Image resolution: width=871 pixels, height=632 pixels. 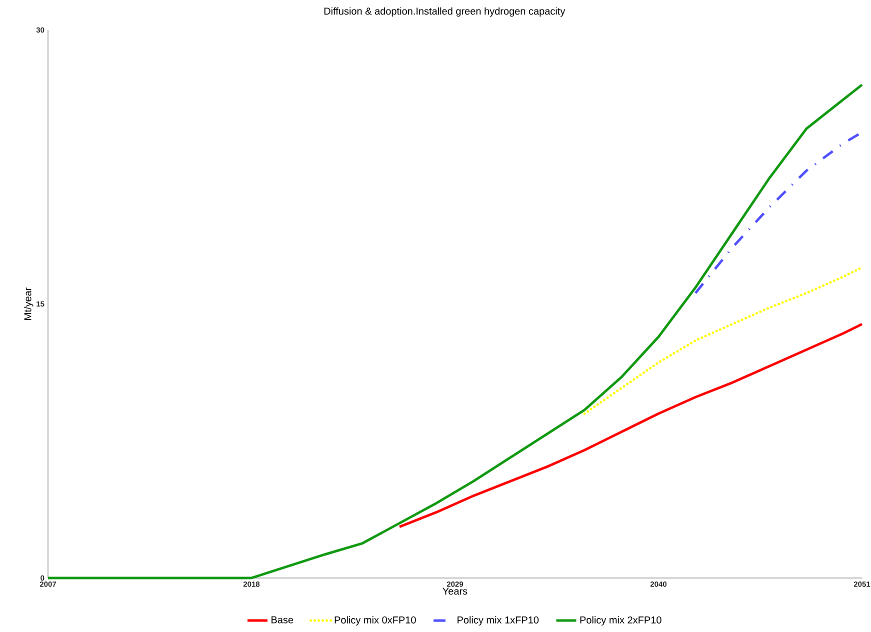 What do you see at coordinates (375, 621) in the screenshot?
I see `legend-label: Policy mix 0xFP10` at bounding box center [375, 621].